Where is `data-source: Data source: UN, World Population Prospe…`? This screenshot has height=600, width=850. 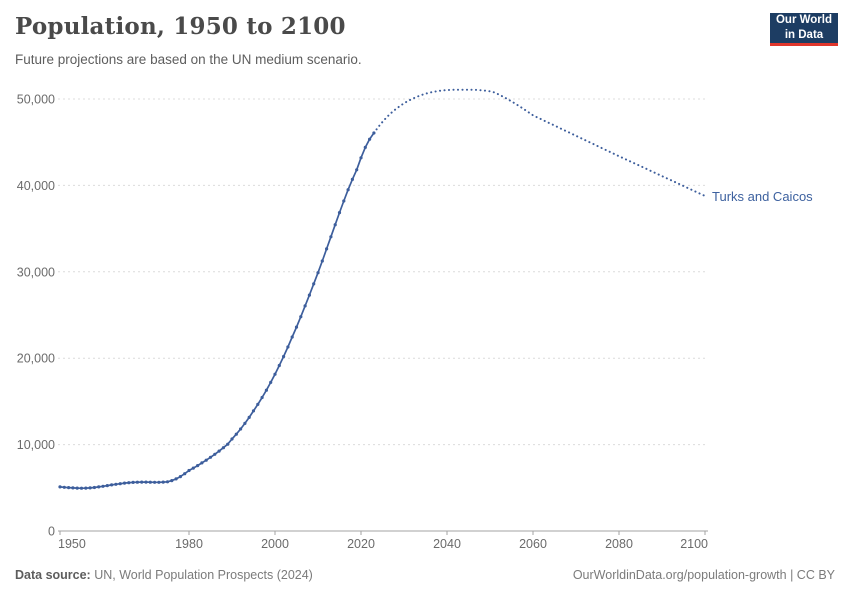
data-source: Data source: UN, World Population Prospe… is located at coordinates (164, 575).